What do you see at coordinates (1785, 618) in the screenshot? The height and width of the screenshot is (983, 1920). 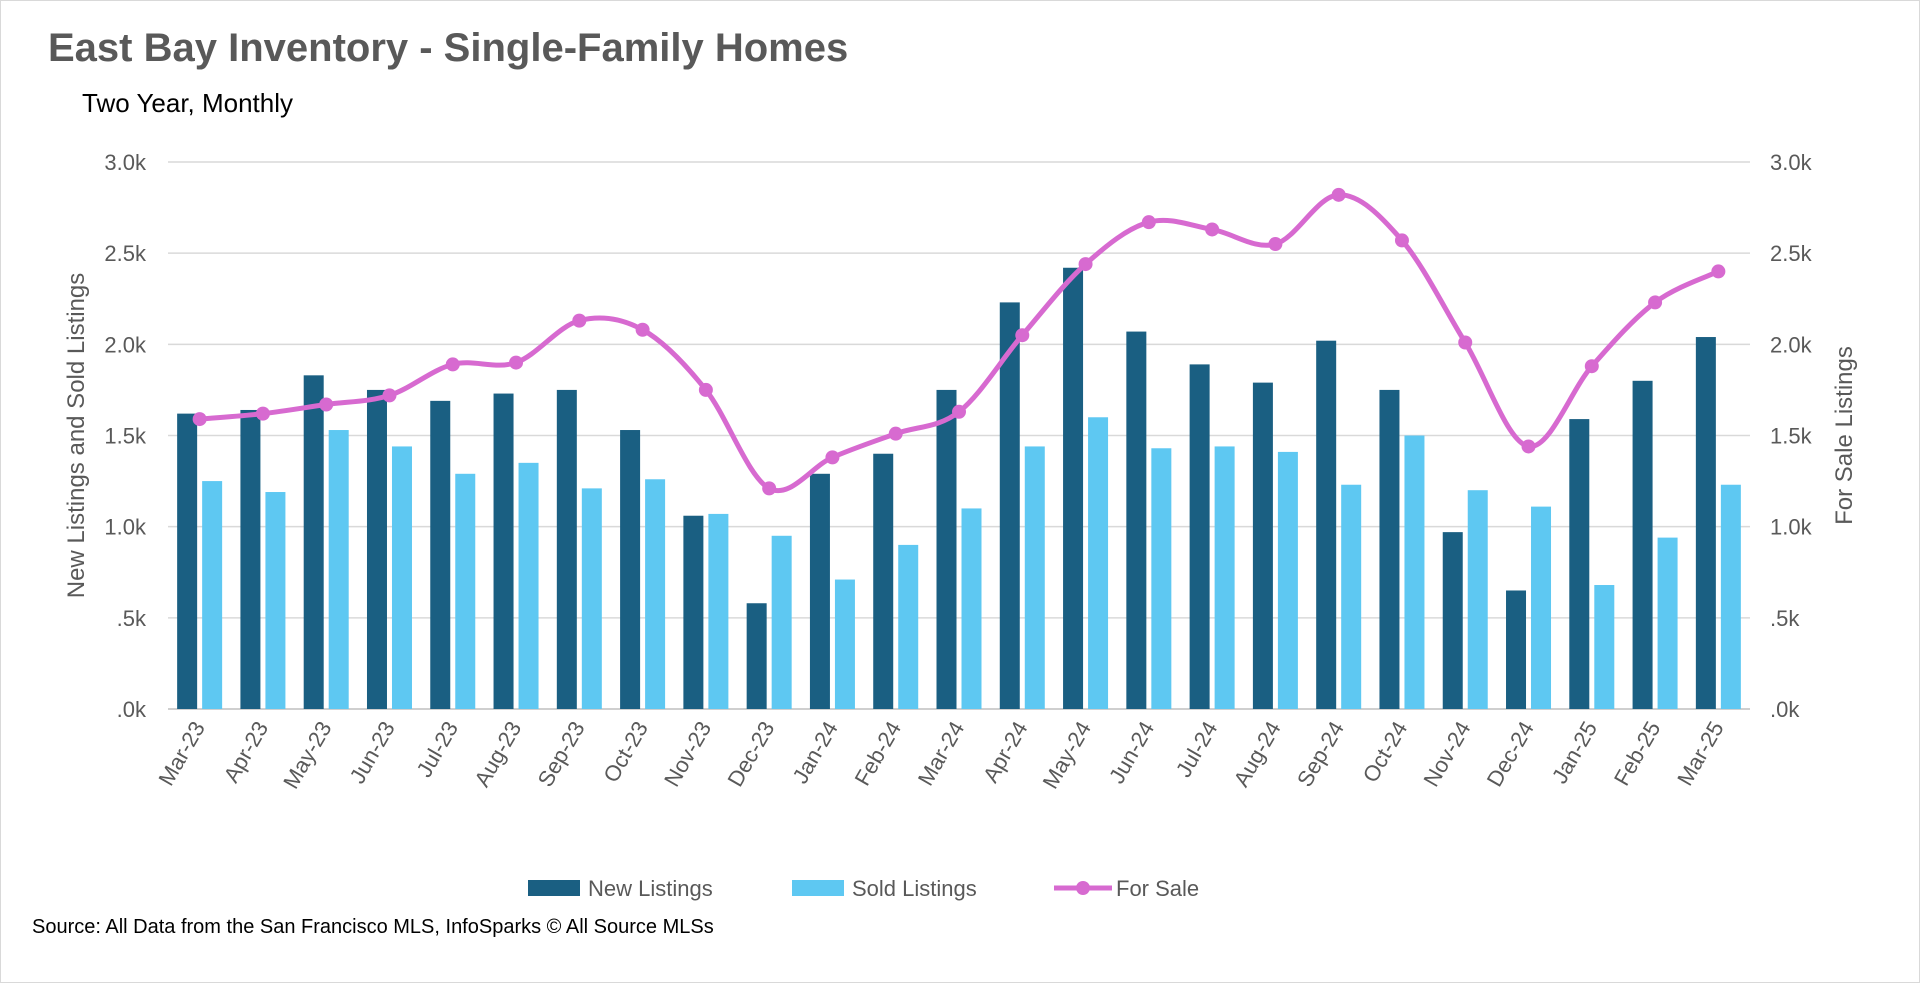 I see `y-tick-right: .5k` at bounding box center [1785, 618].